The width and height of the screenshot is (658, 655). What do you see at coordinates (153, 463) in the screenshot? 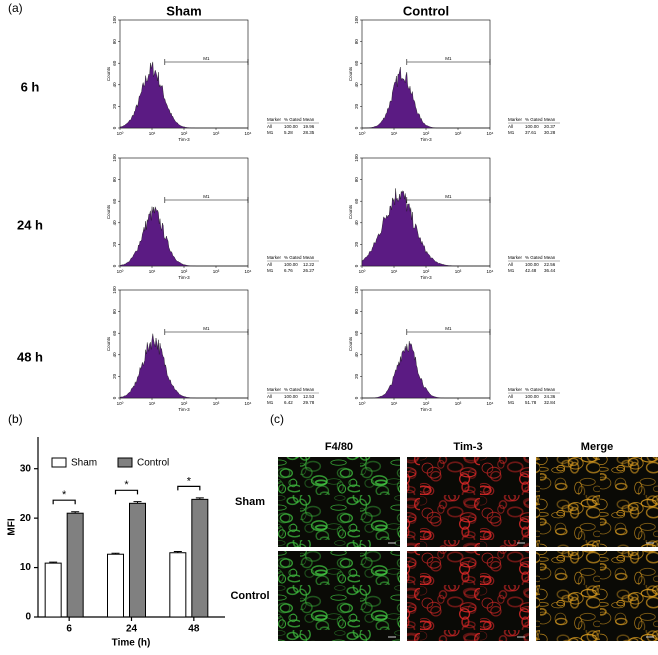
I see `legend-label: Control` at bounding box center [153, 463].